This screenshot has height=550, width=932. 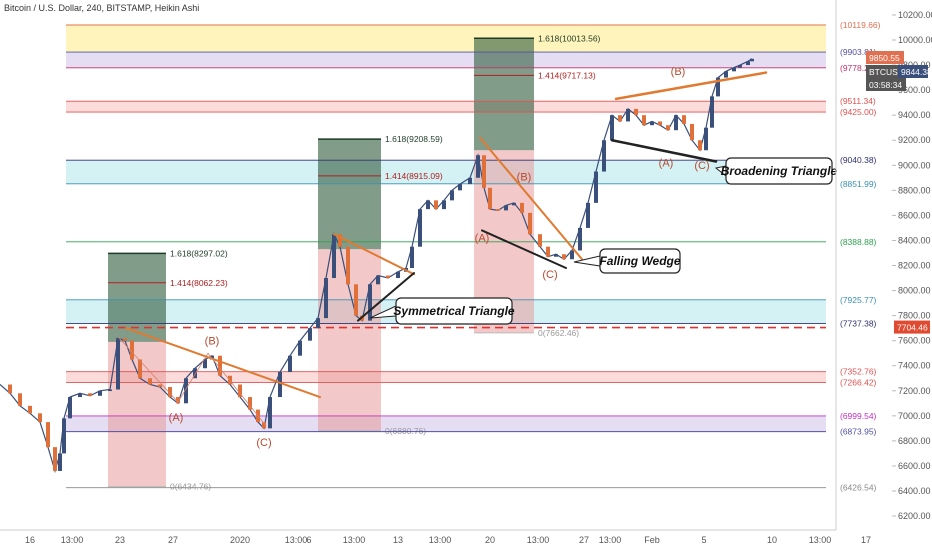 What do you see at coordinates (190, 487) in the screenshot?
I see `fib-bottom-label-0: 0(6434.76)` at bounding box center [190, 487].